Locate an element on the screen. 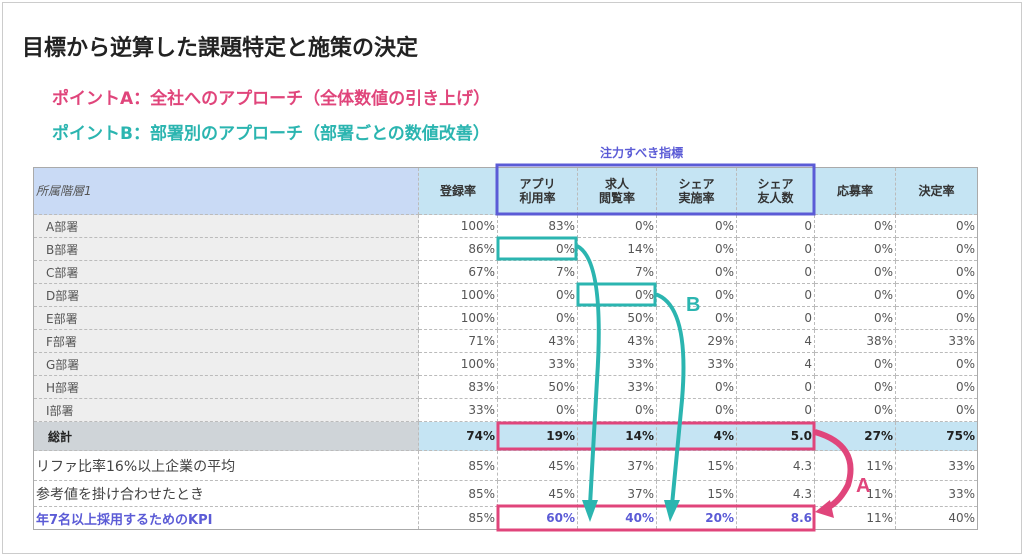 The width and height of the screenshot is (1024, 556). cell: 75% is located at coordinates (936, 436).